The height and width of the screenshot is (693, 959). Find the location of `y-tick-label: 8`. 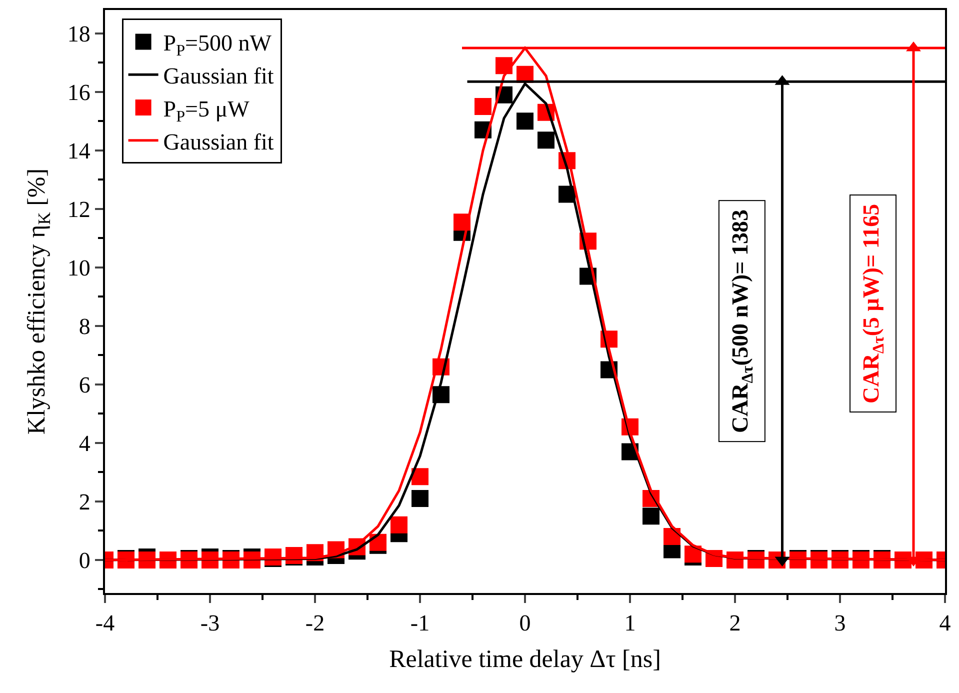

y-tick-label: 8 is located at coordinates (84, 326).